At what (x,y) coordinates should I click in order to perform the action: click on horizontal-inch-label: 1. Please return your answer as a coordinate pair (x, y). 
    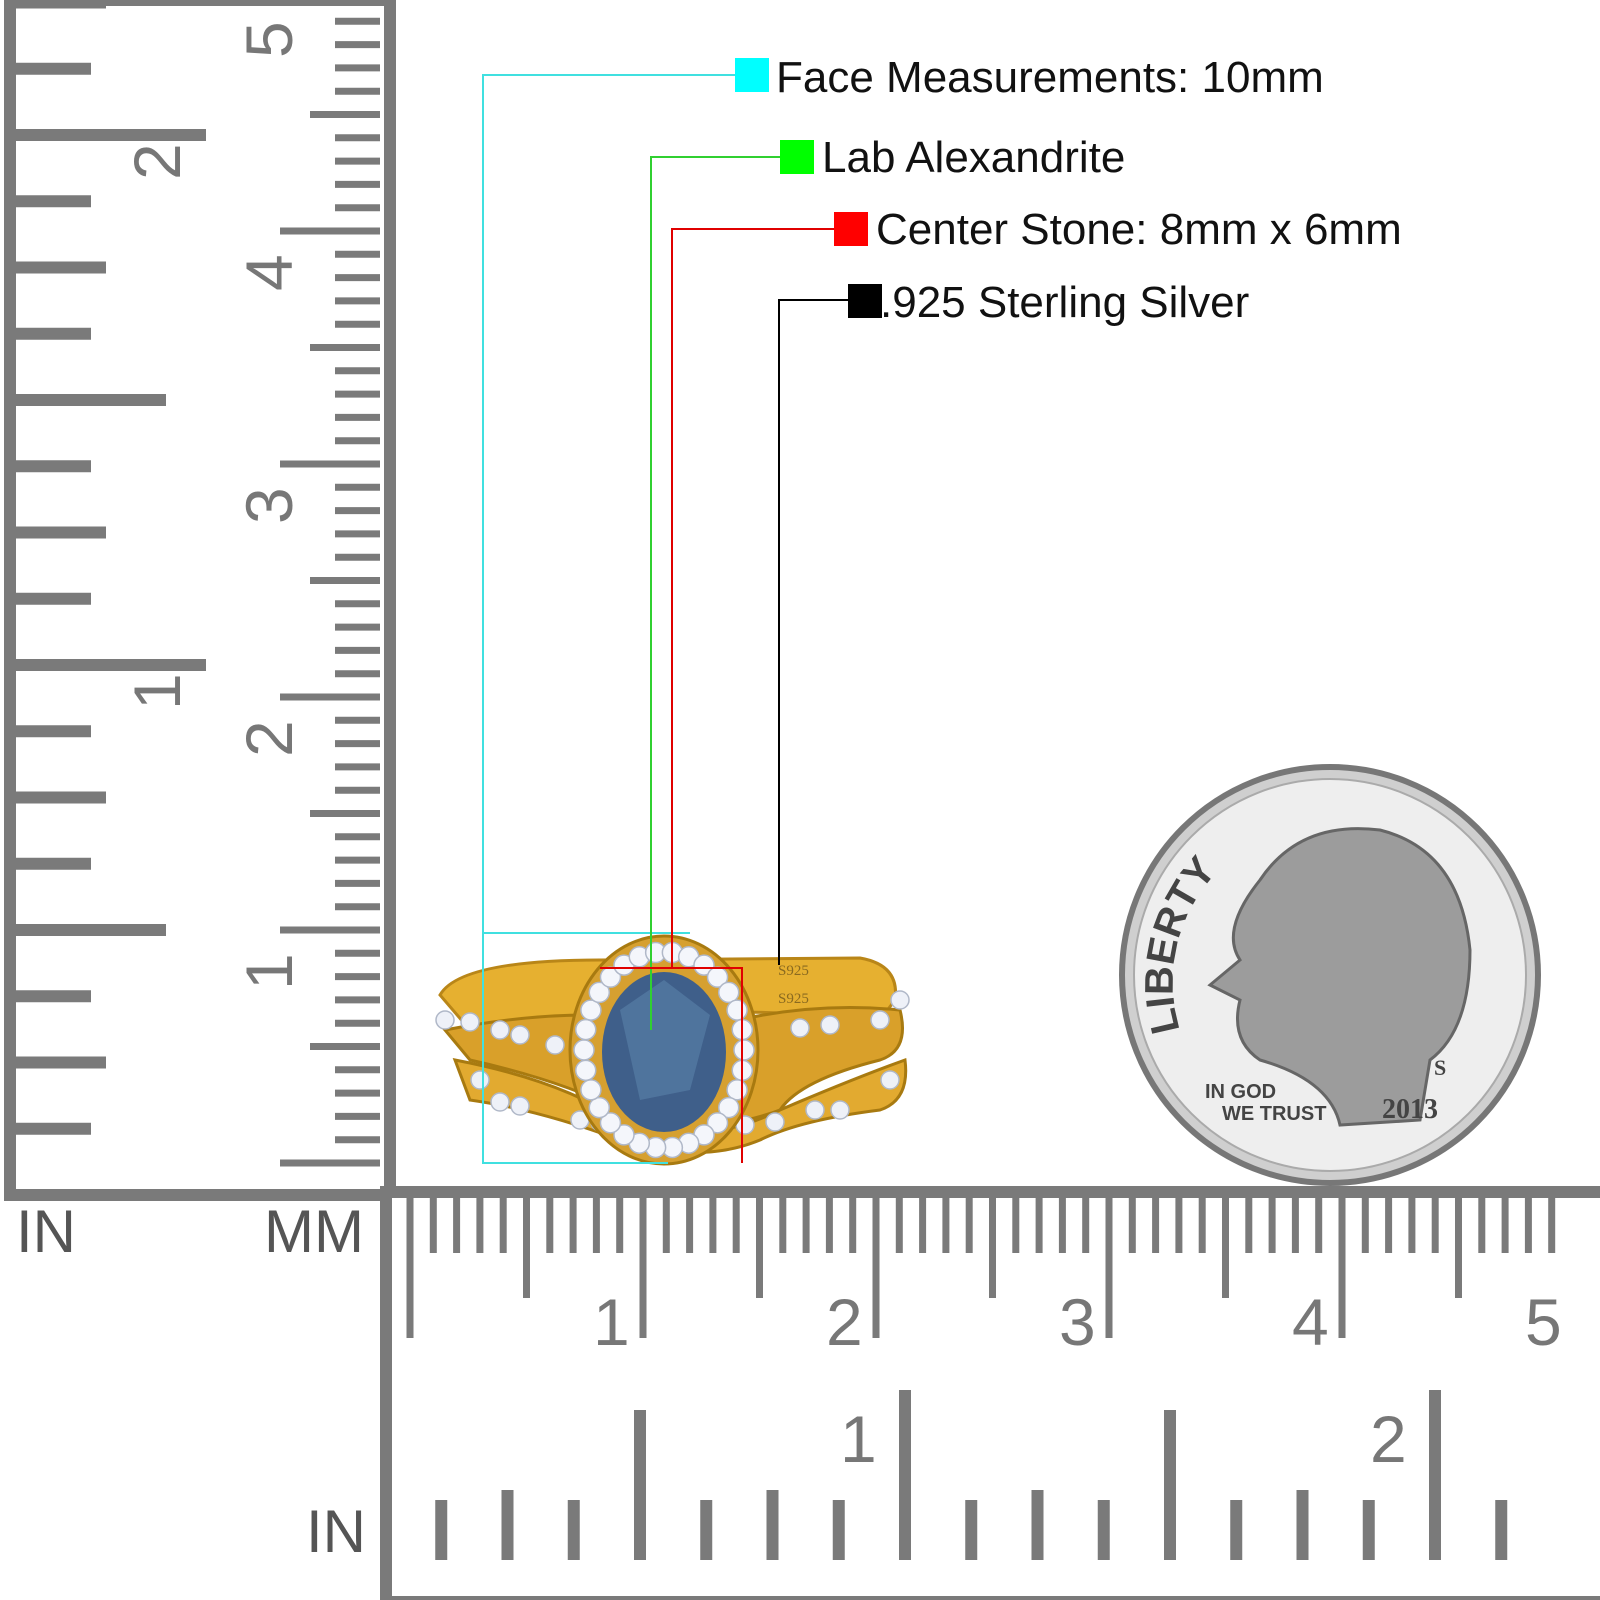
    Looking at the image, I should click on (858, 1439).